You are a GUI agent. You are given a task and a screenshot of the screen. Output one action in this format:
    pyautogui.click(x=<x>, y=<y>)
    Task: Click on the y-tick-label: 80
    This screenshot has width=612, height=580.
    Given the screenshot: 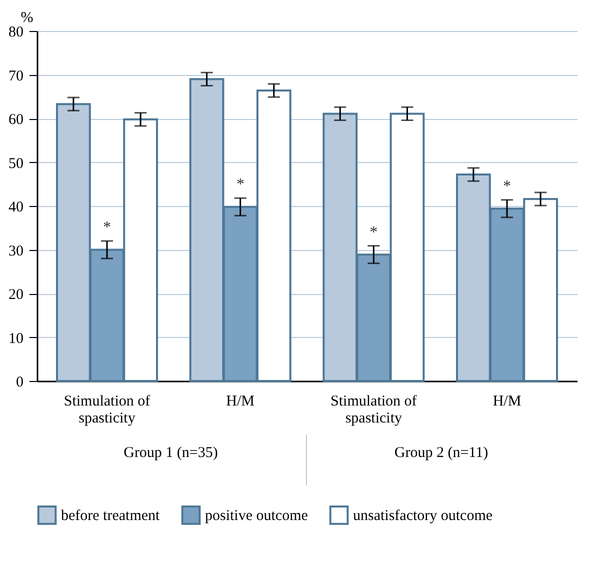 What is the action you would take?
    pyautogui.click(x=16, y=32)
    